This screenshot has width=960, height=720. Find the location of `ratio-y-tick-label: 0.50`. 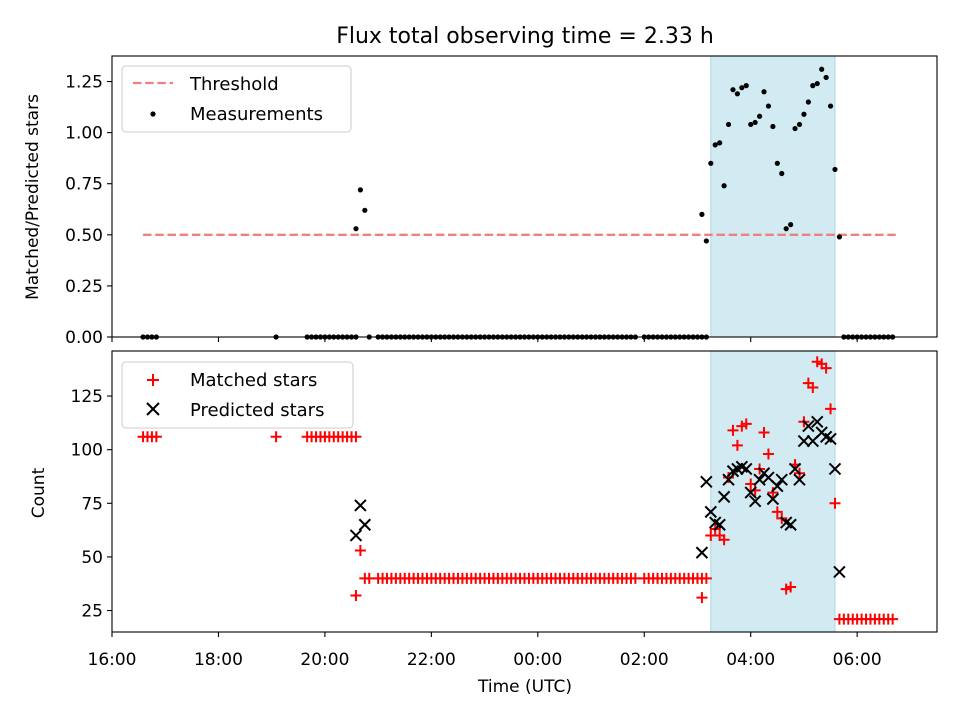

ratio-y-tick-label: 0.50 is located at coordinates (84, 236).